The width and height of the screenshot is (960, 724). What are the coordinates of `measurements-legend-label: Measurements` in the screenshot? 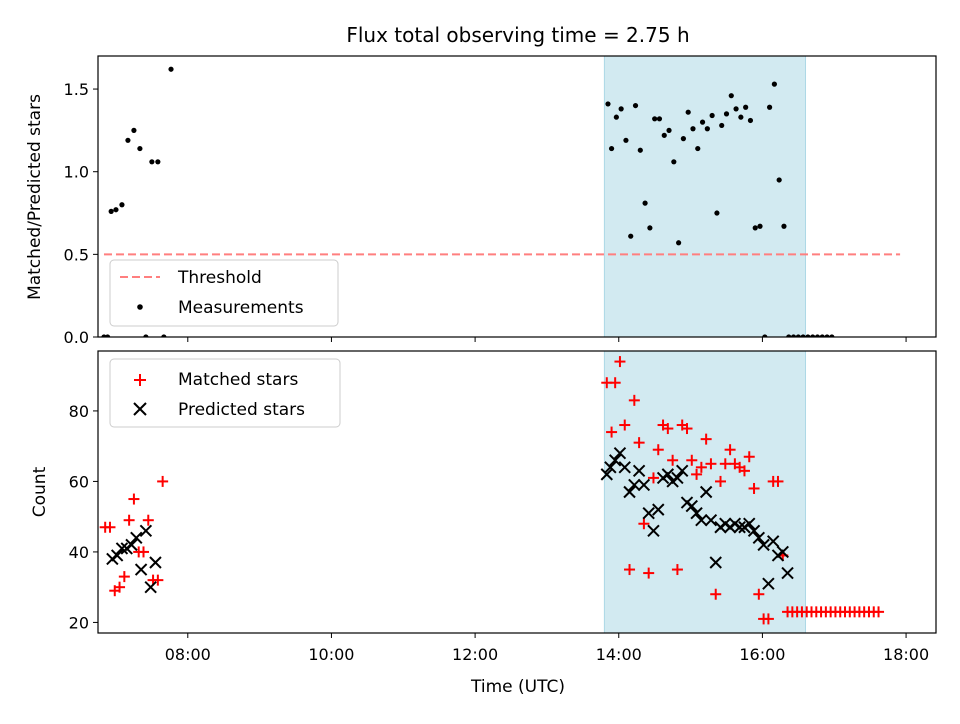 It's located at (241, 308).